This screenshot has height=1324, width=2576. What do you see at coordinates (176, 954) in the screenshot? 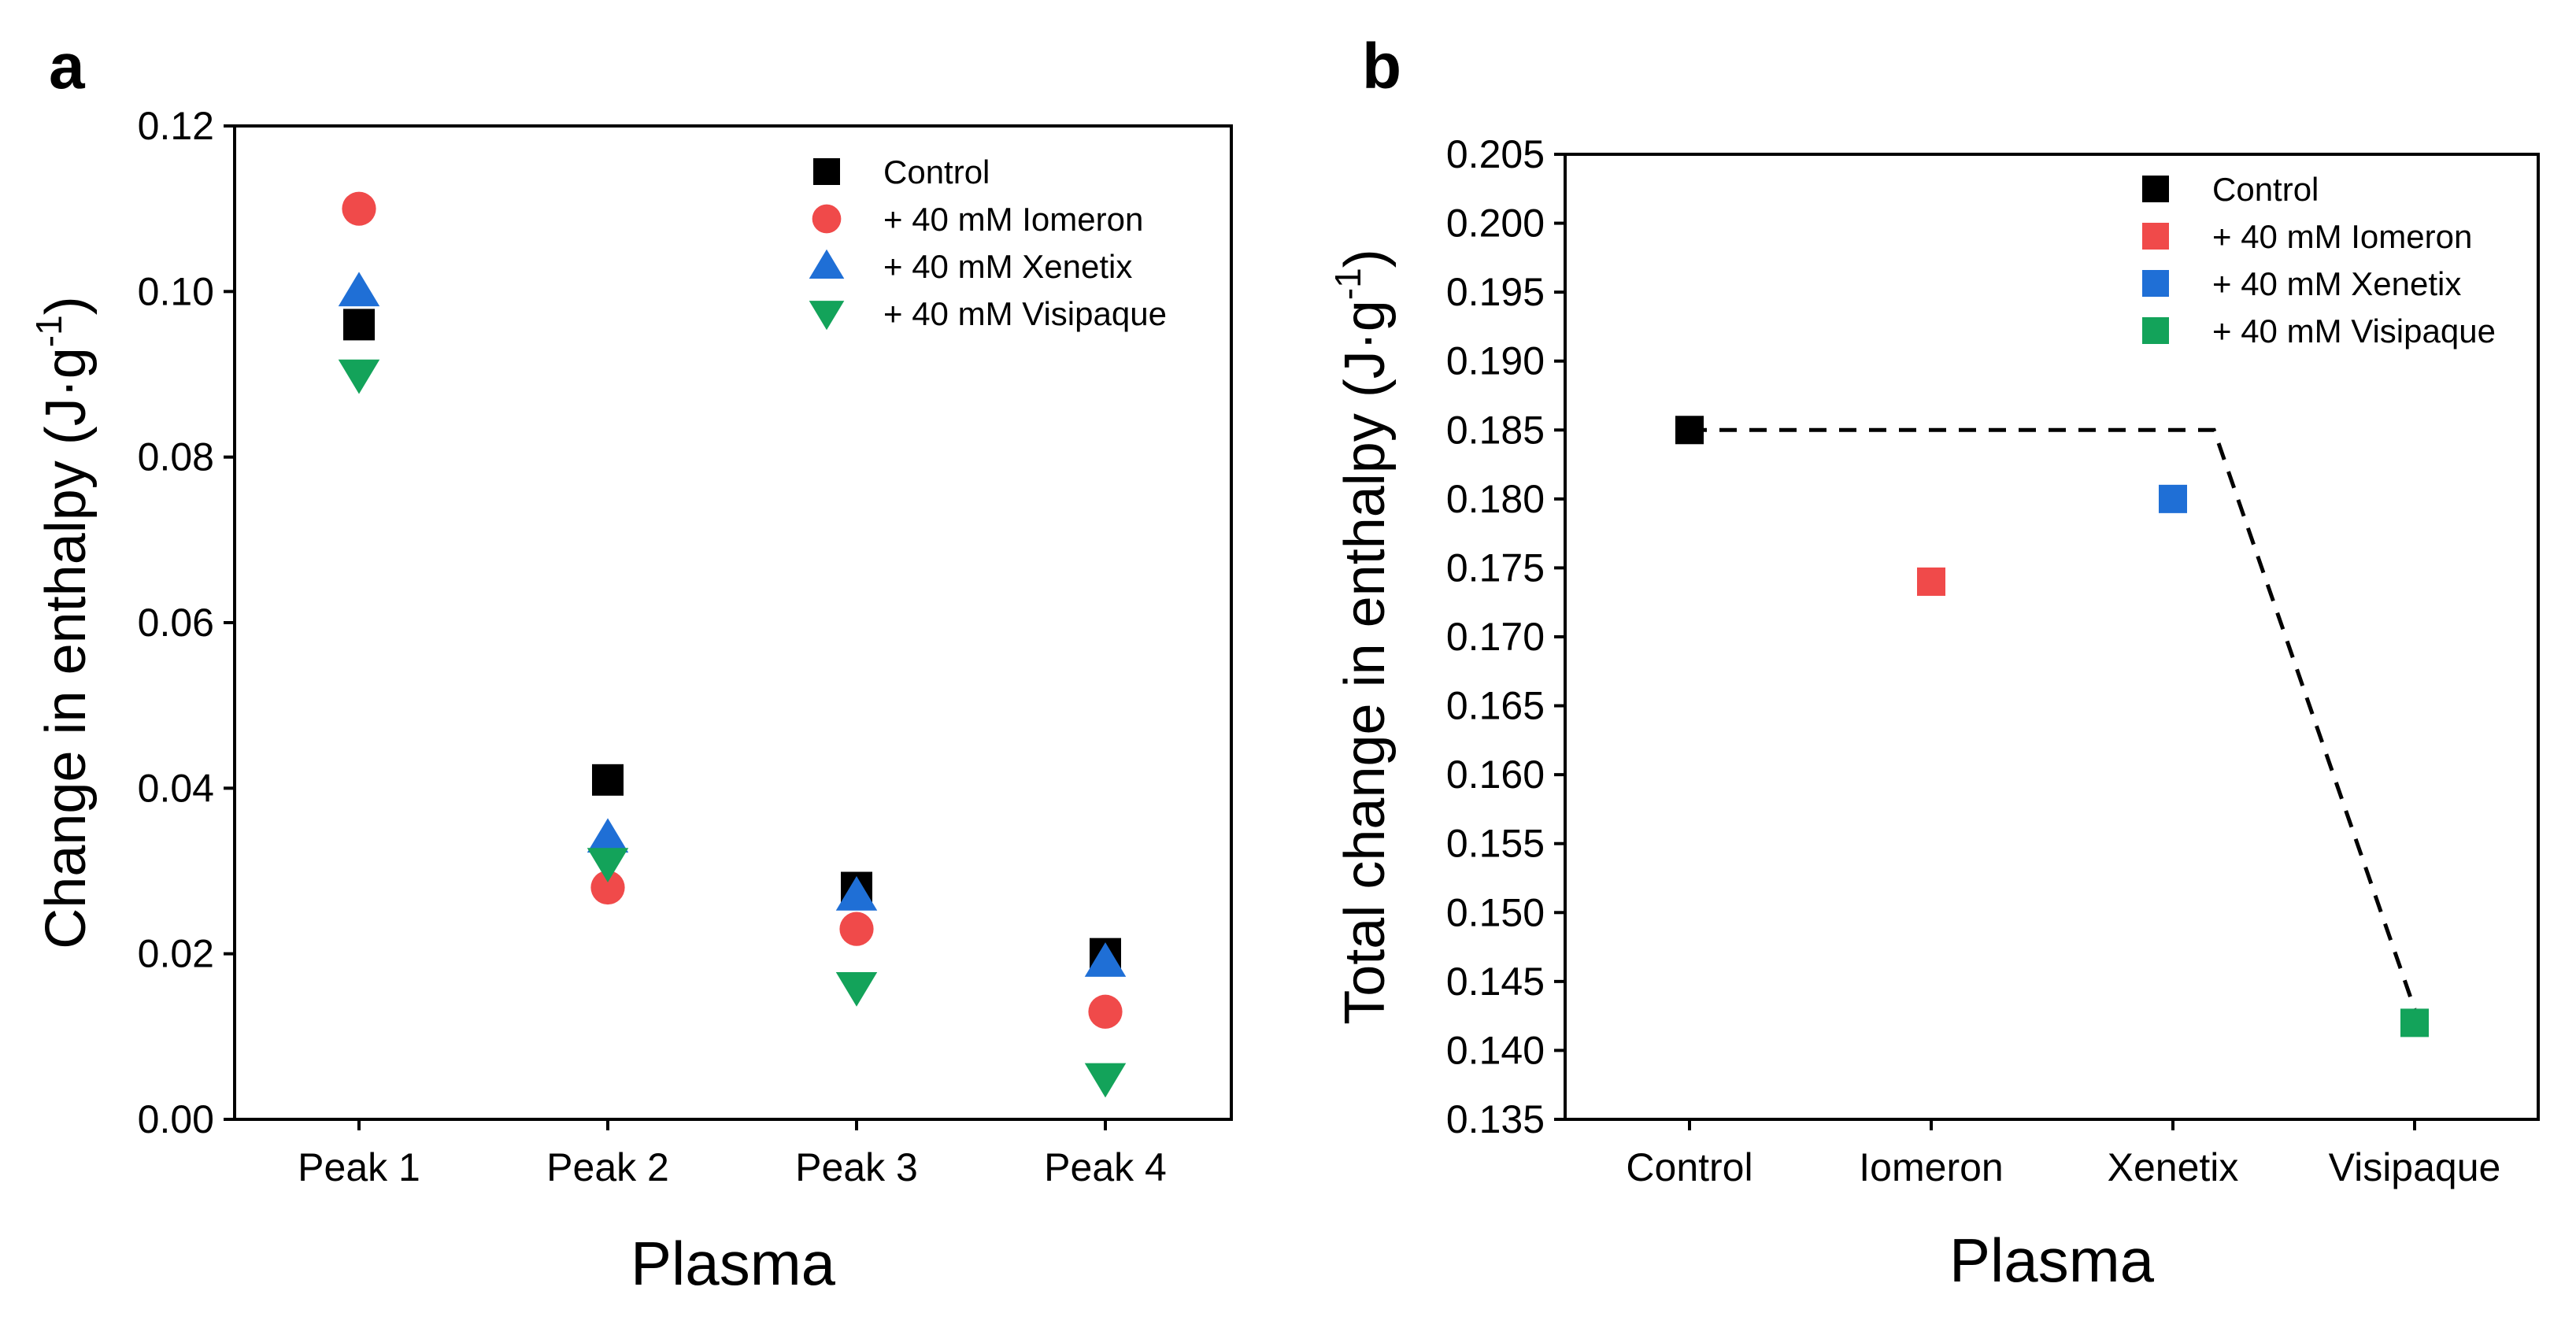
I see `y-tick-label: 0.02` at bounding box center [176, 954].